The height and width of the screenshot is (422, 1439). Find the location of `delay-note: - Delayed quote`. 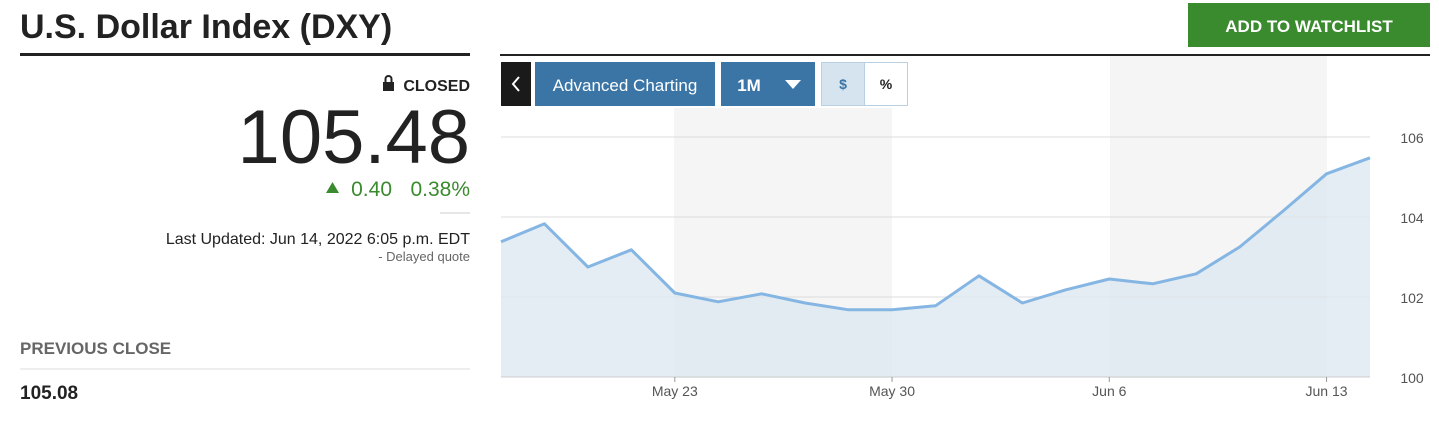

delay-note: - Delayed quote is located at coordinates (424, 256).